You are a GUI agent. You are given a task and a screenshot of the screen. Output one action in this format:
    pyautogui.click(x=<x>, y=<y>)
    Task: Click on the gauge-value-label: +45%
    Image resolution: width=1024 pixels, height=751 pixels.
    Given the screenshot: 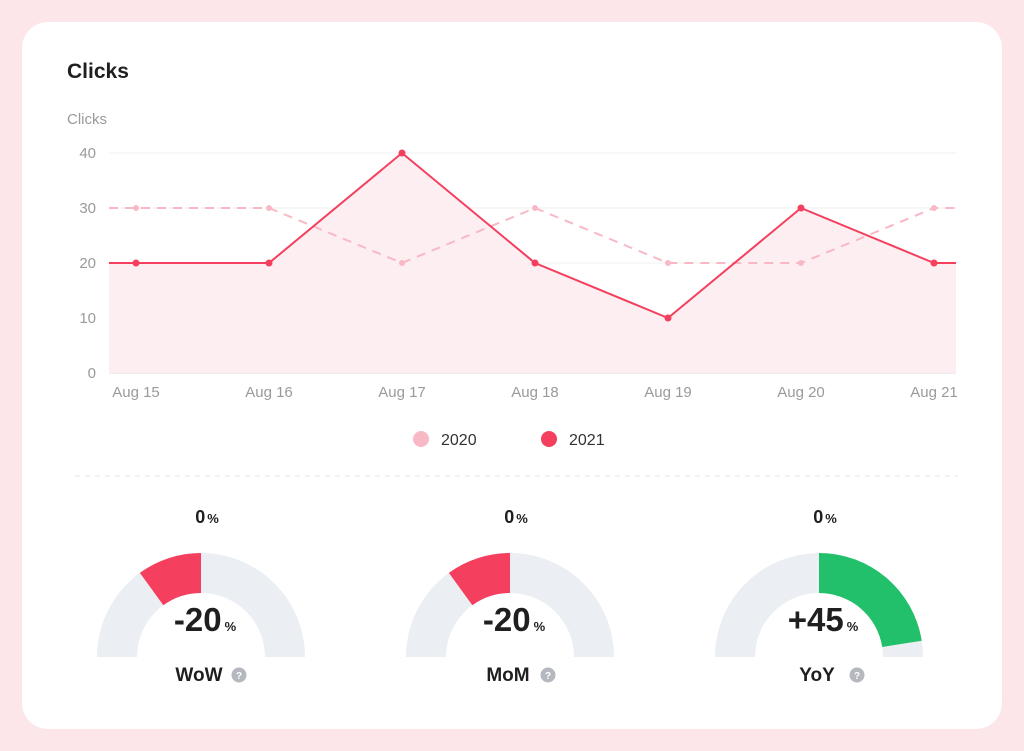 What is the action you would take?
    pyautogui.click(x=823, y=619)
    